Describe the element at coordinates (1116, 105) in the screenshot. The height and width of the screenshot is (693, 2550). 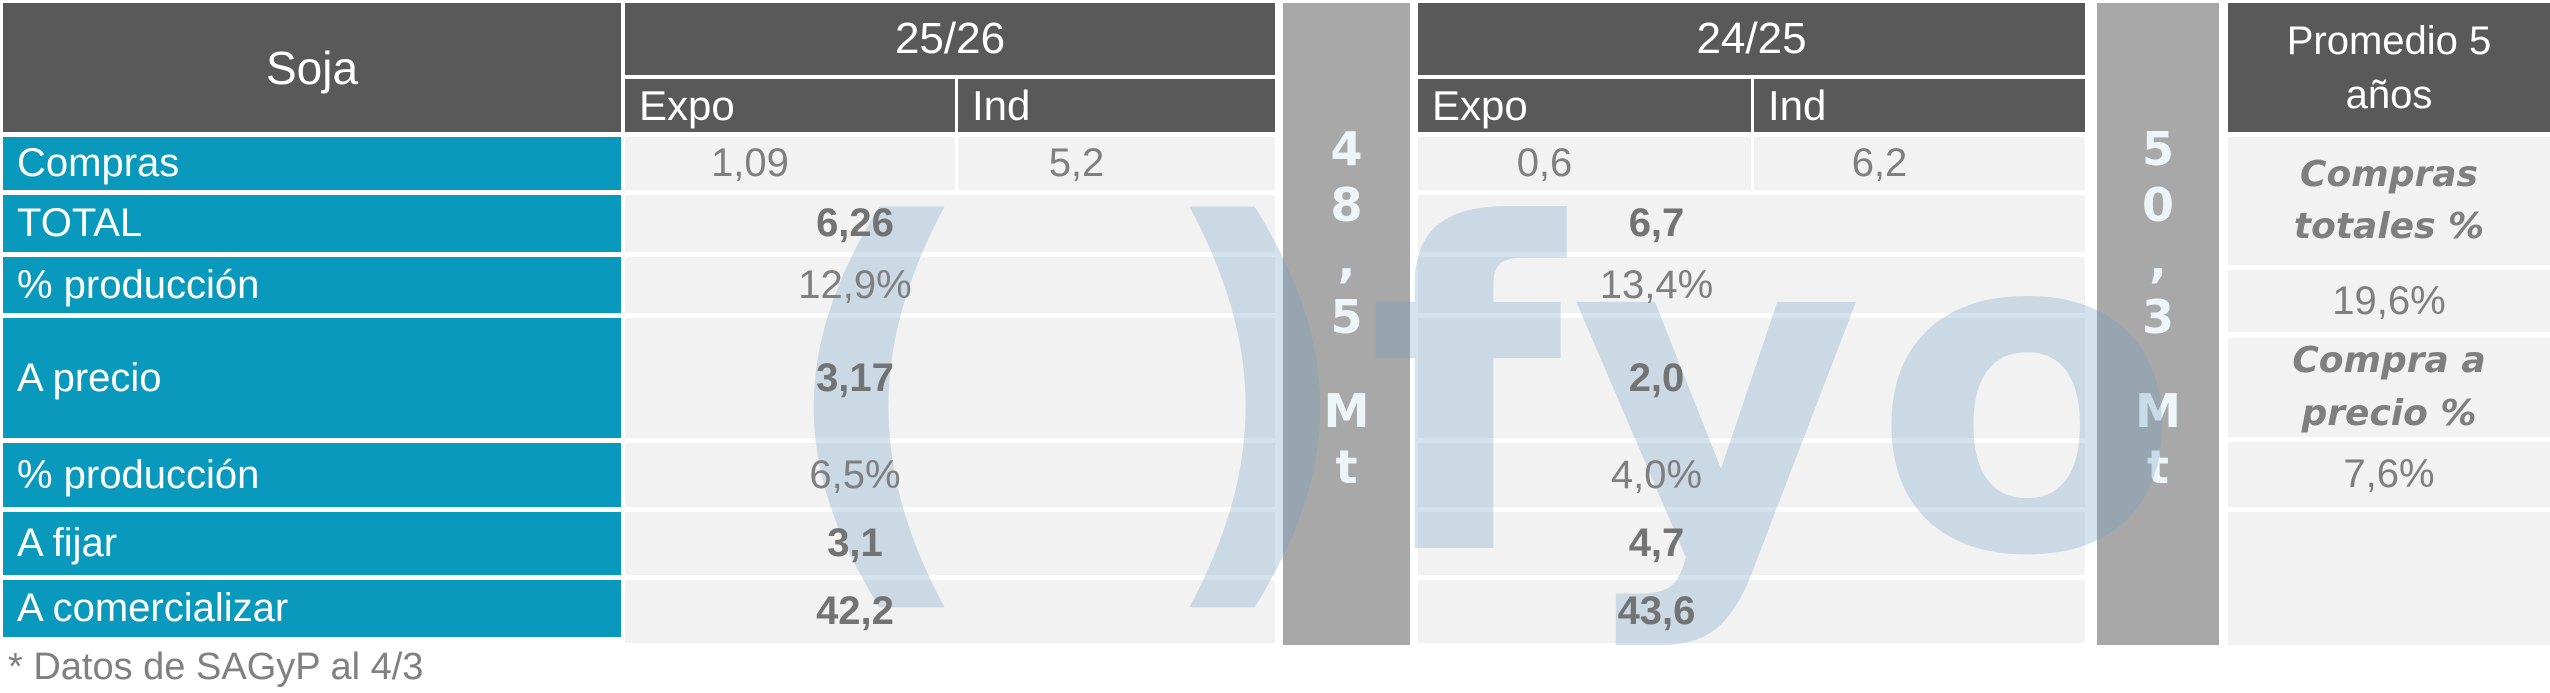
I see `subheader-2526-ind: Ind` at that location.